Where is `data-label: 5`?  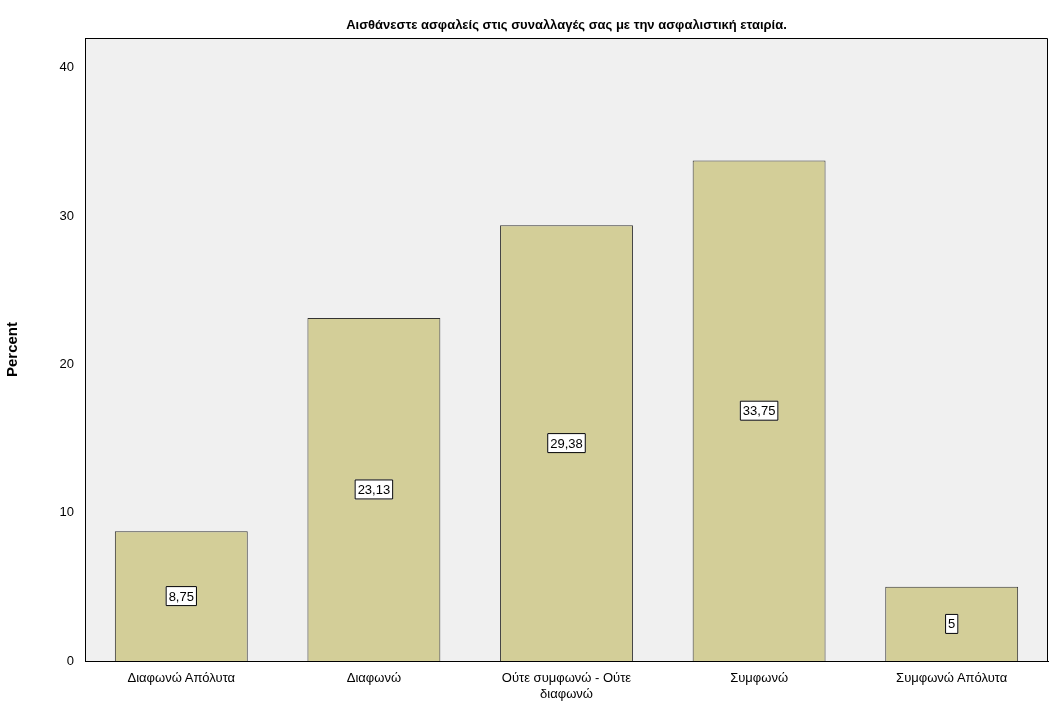
data-label: 5 is located at coordinates (952, 624).